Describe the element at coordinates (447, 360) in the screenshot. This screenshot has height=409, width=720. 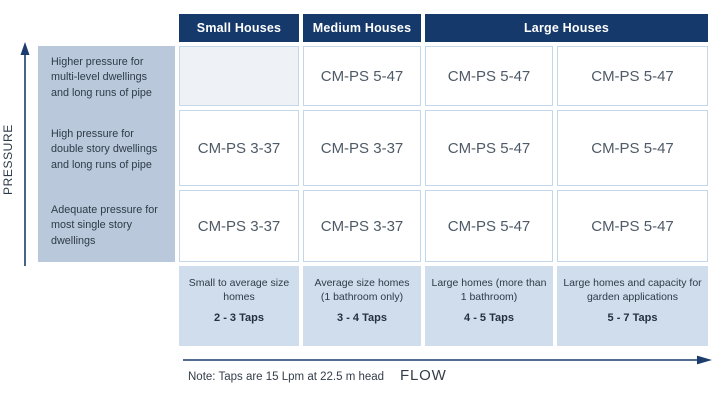
I see `flow-arrow` at that location.